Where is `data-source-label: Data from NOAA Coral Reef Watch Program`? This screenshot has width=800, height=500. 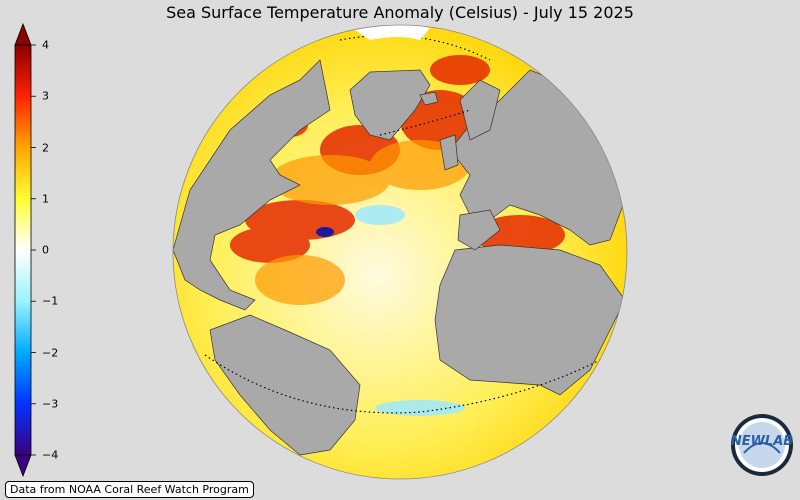
data-source-label: Data from NOAA Coral Reef Watch Program is located at coordinates (129, 489).